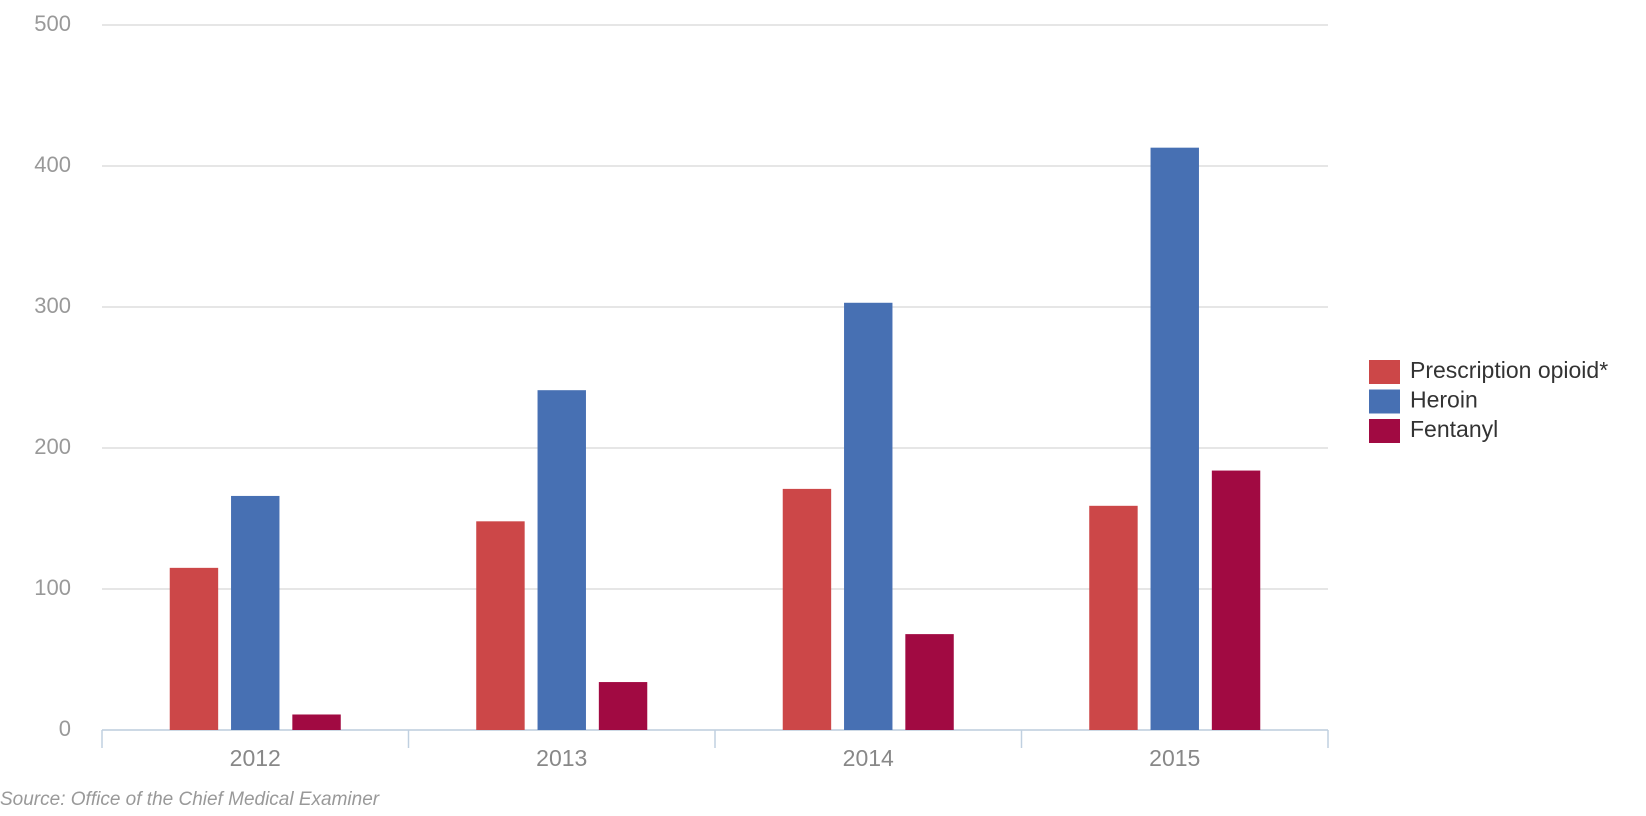  I want to click on x-tick-label: 2013, so click(561, 758).